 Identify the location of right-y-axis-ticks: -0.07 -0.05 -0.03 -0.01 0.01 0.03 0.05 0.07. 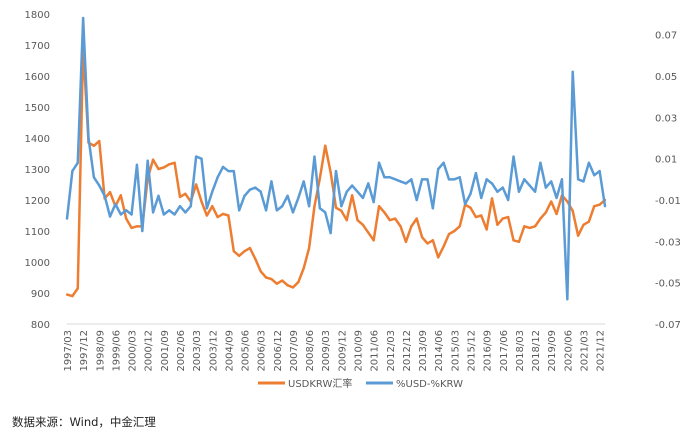
(668, 181).